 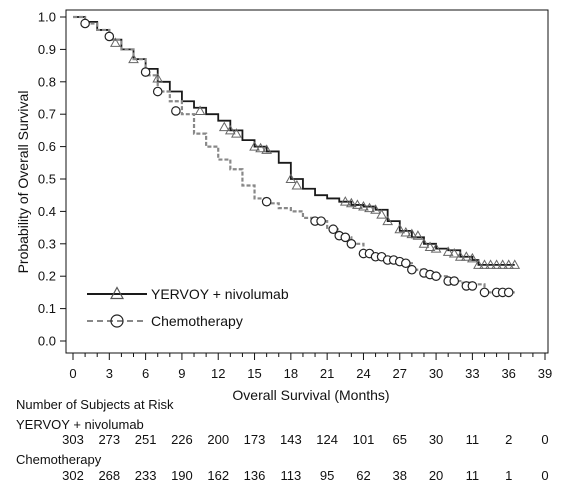 What do you see at coordinates (47, 179) in the screenshot?
I see `y-tick-label: 0.5` at bounding box center [47, 179].